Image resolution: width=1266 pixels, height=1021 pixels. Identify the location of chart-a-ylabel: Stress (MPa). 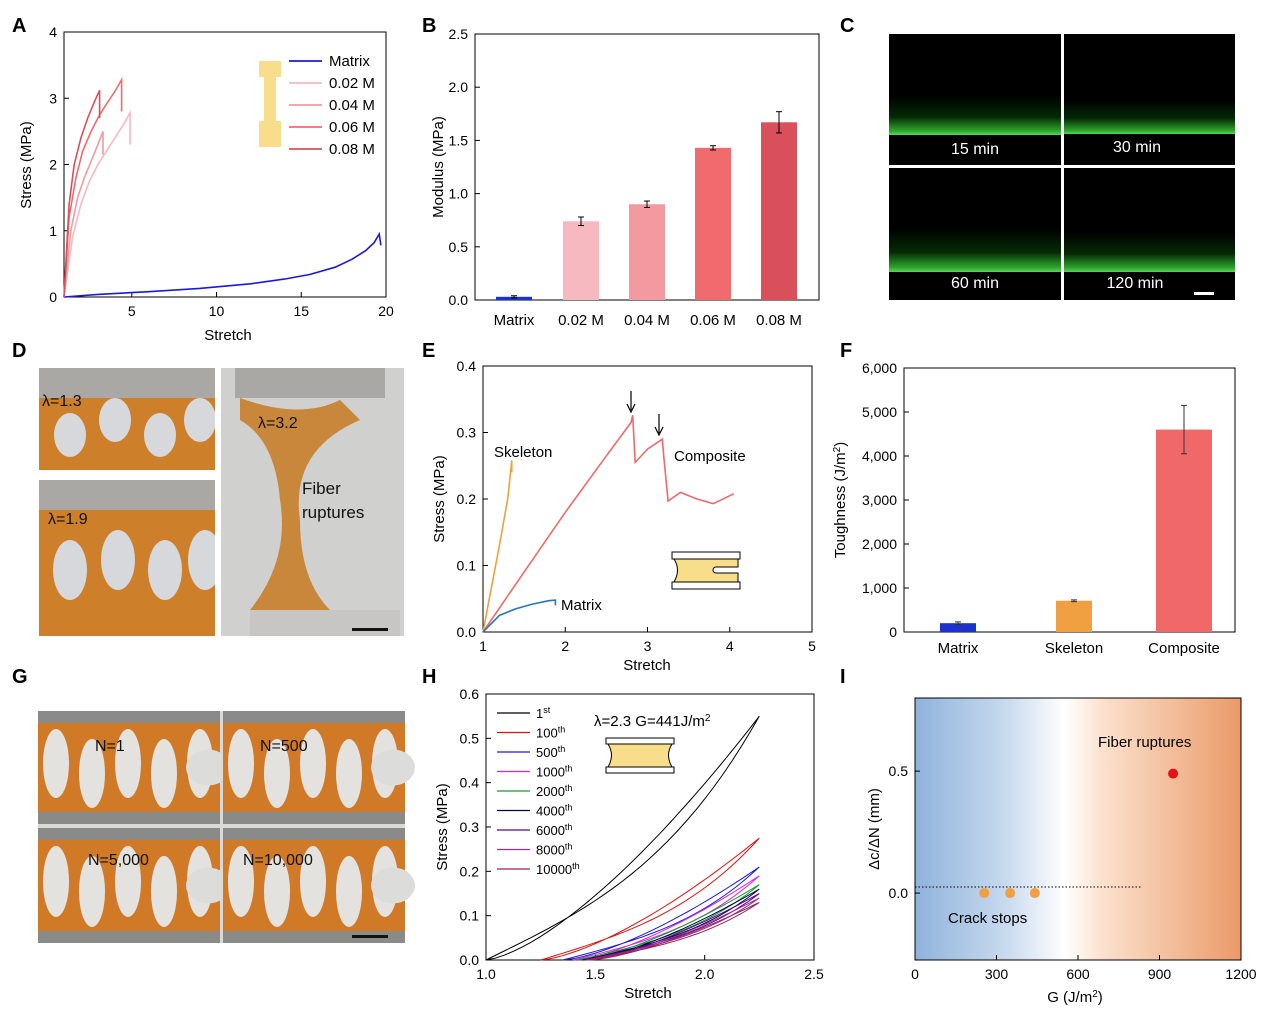
(26, 165).